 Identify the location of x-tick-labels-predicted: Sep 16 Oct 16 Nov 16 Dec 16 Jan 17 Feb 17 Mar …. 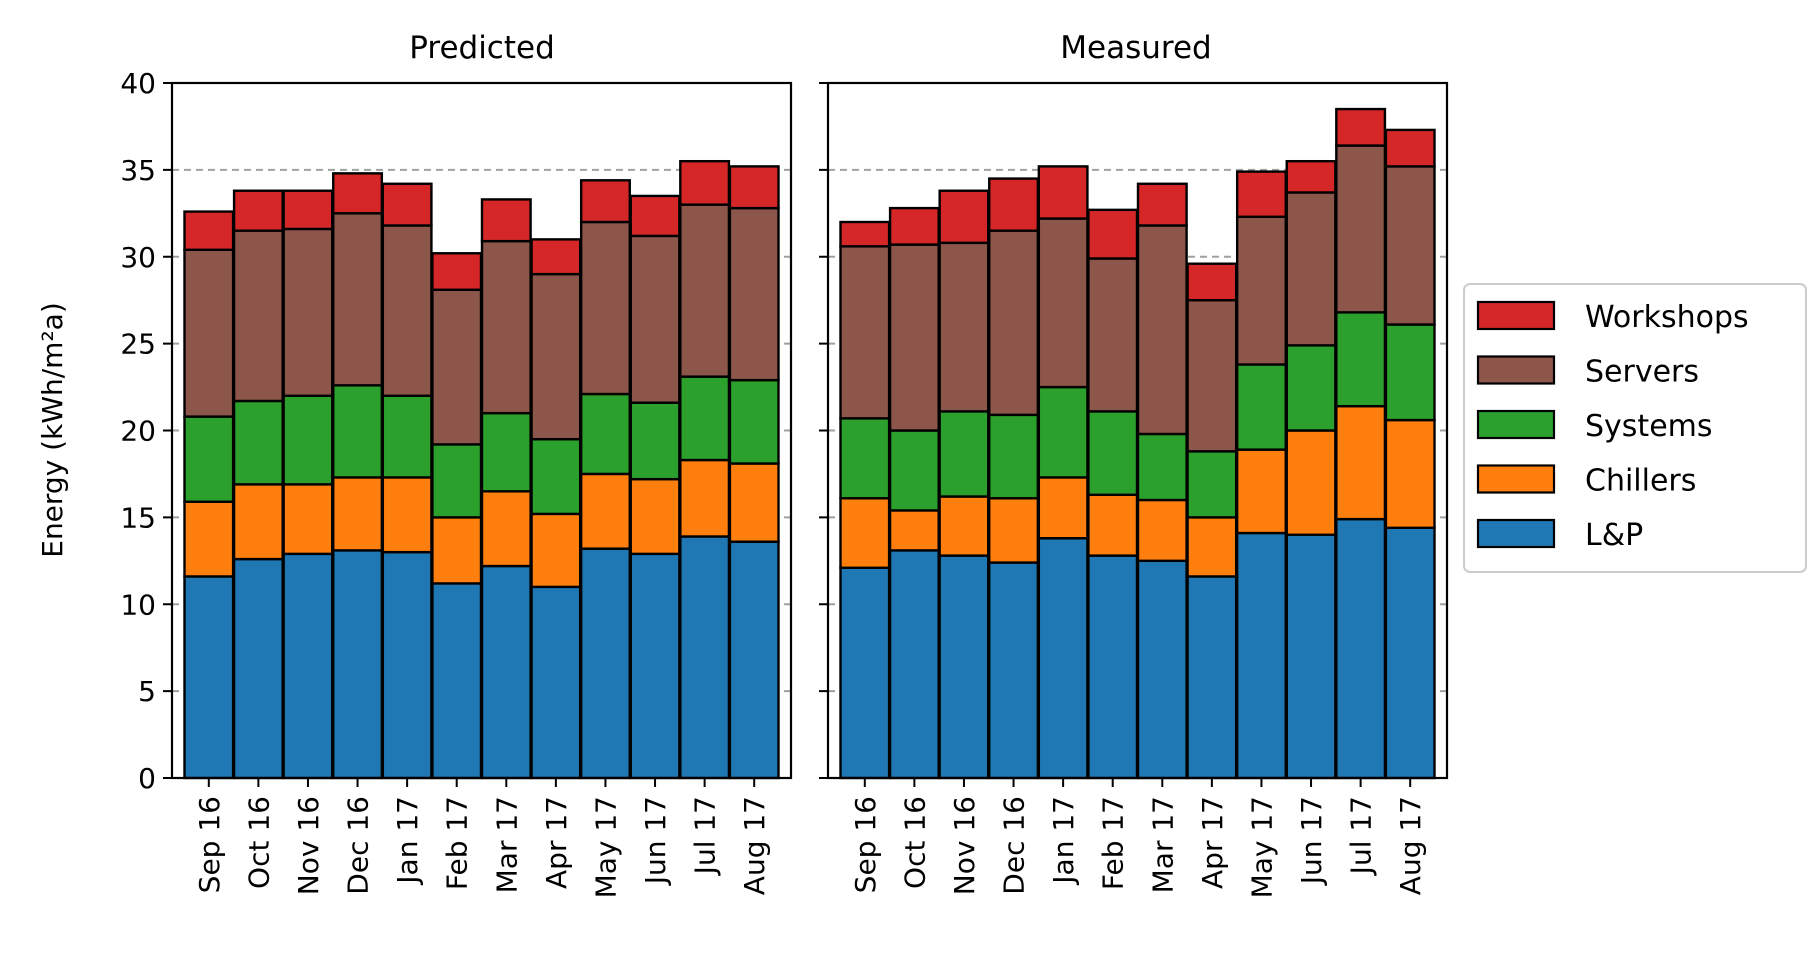
(482, 838).